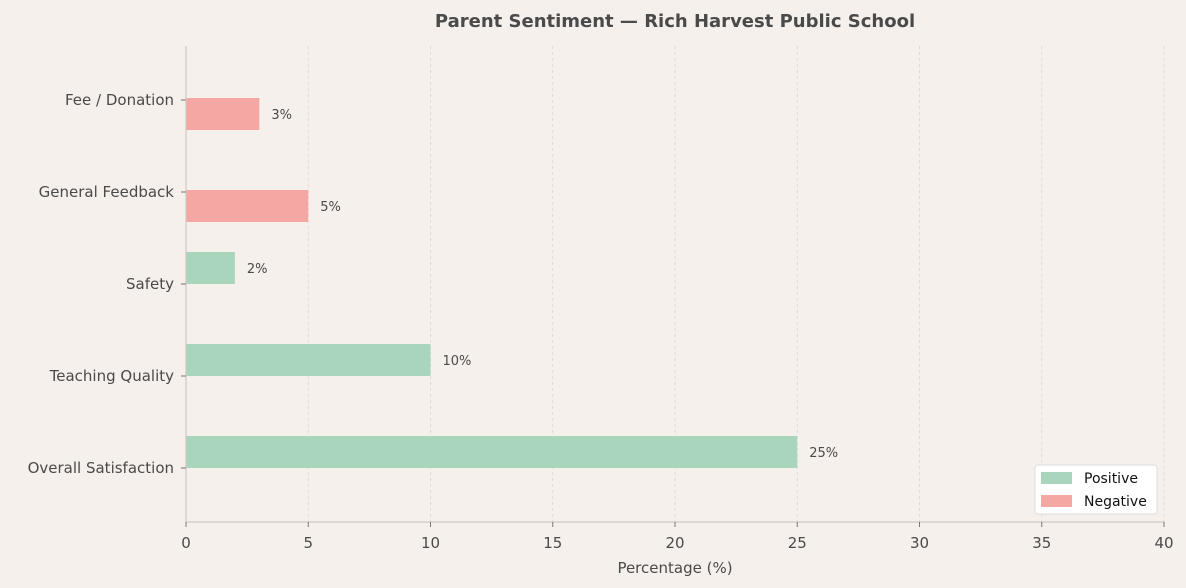  What do you see at coordinates (674, 543) in the screenshot?
I see `x-tick-label-20: 20` at bounding box center [674, 543].